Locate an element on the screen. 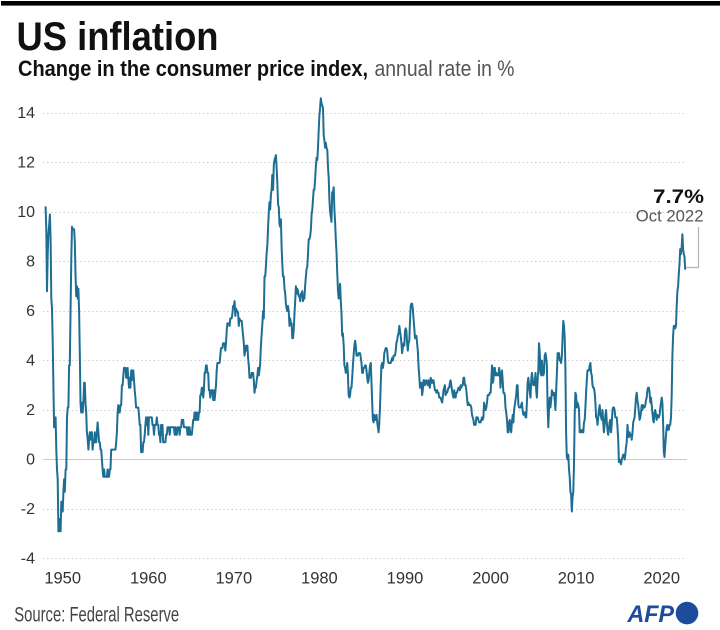  svg-text: Source: Federal Reserve is located at coordinates (96, 615).